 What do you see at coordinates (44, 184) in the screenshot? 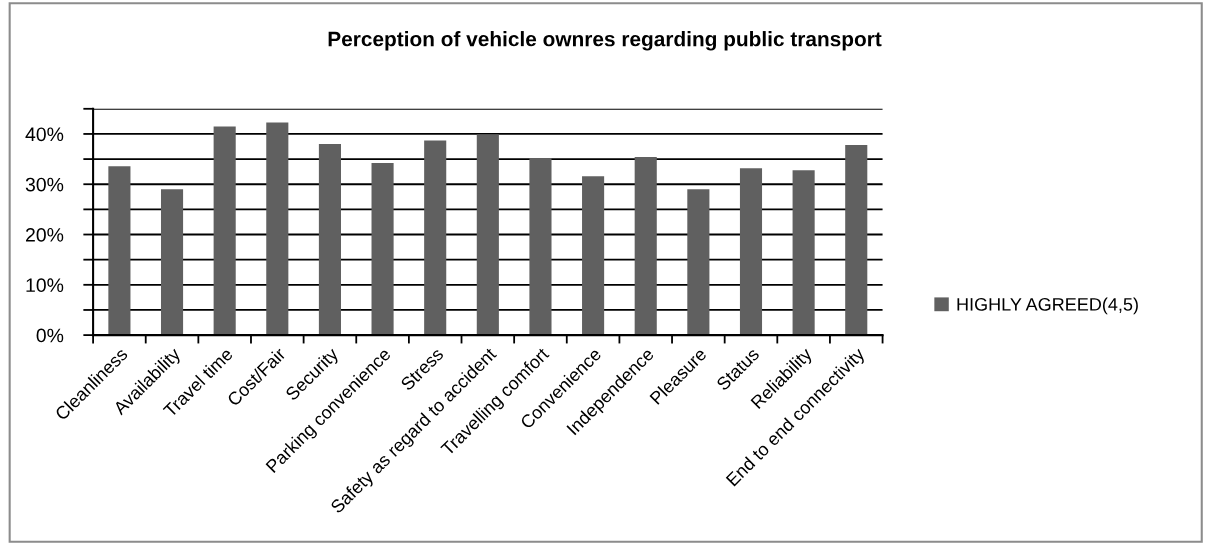
I see `y-tick-label: 30%` at bounding box center [44, 184].